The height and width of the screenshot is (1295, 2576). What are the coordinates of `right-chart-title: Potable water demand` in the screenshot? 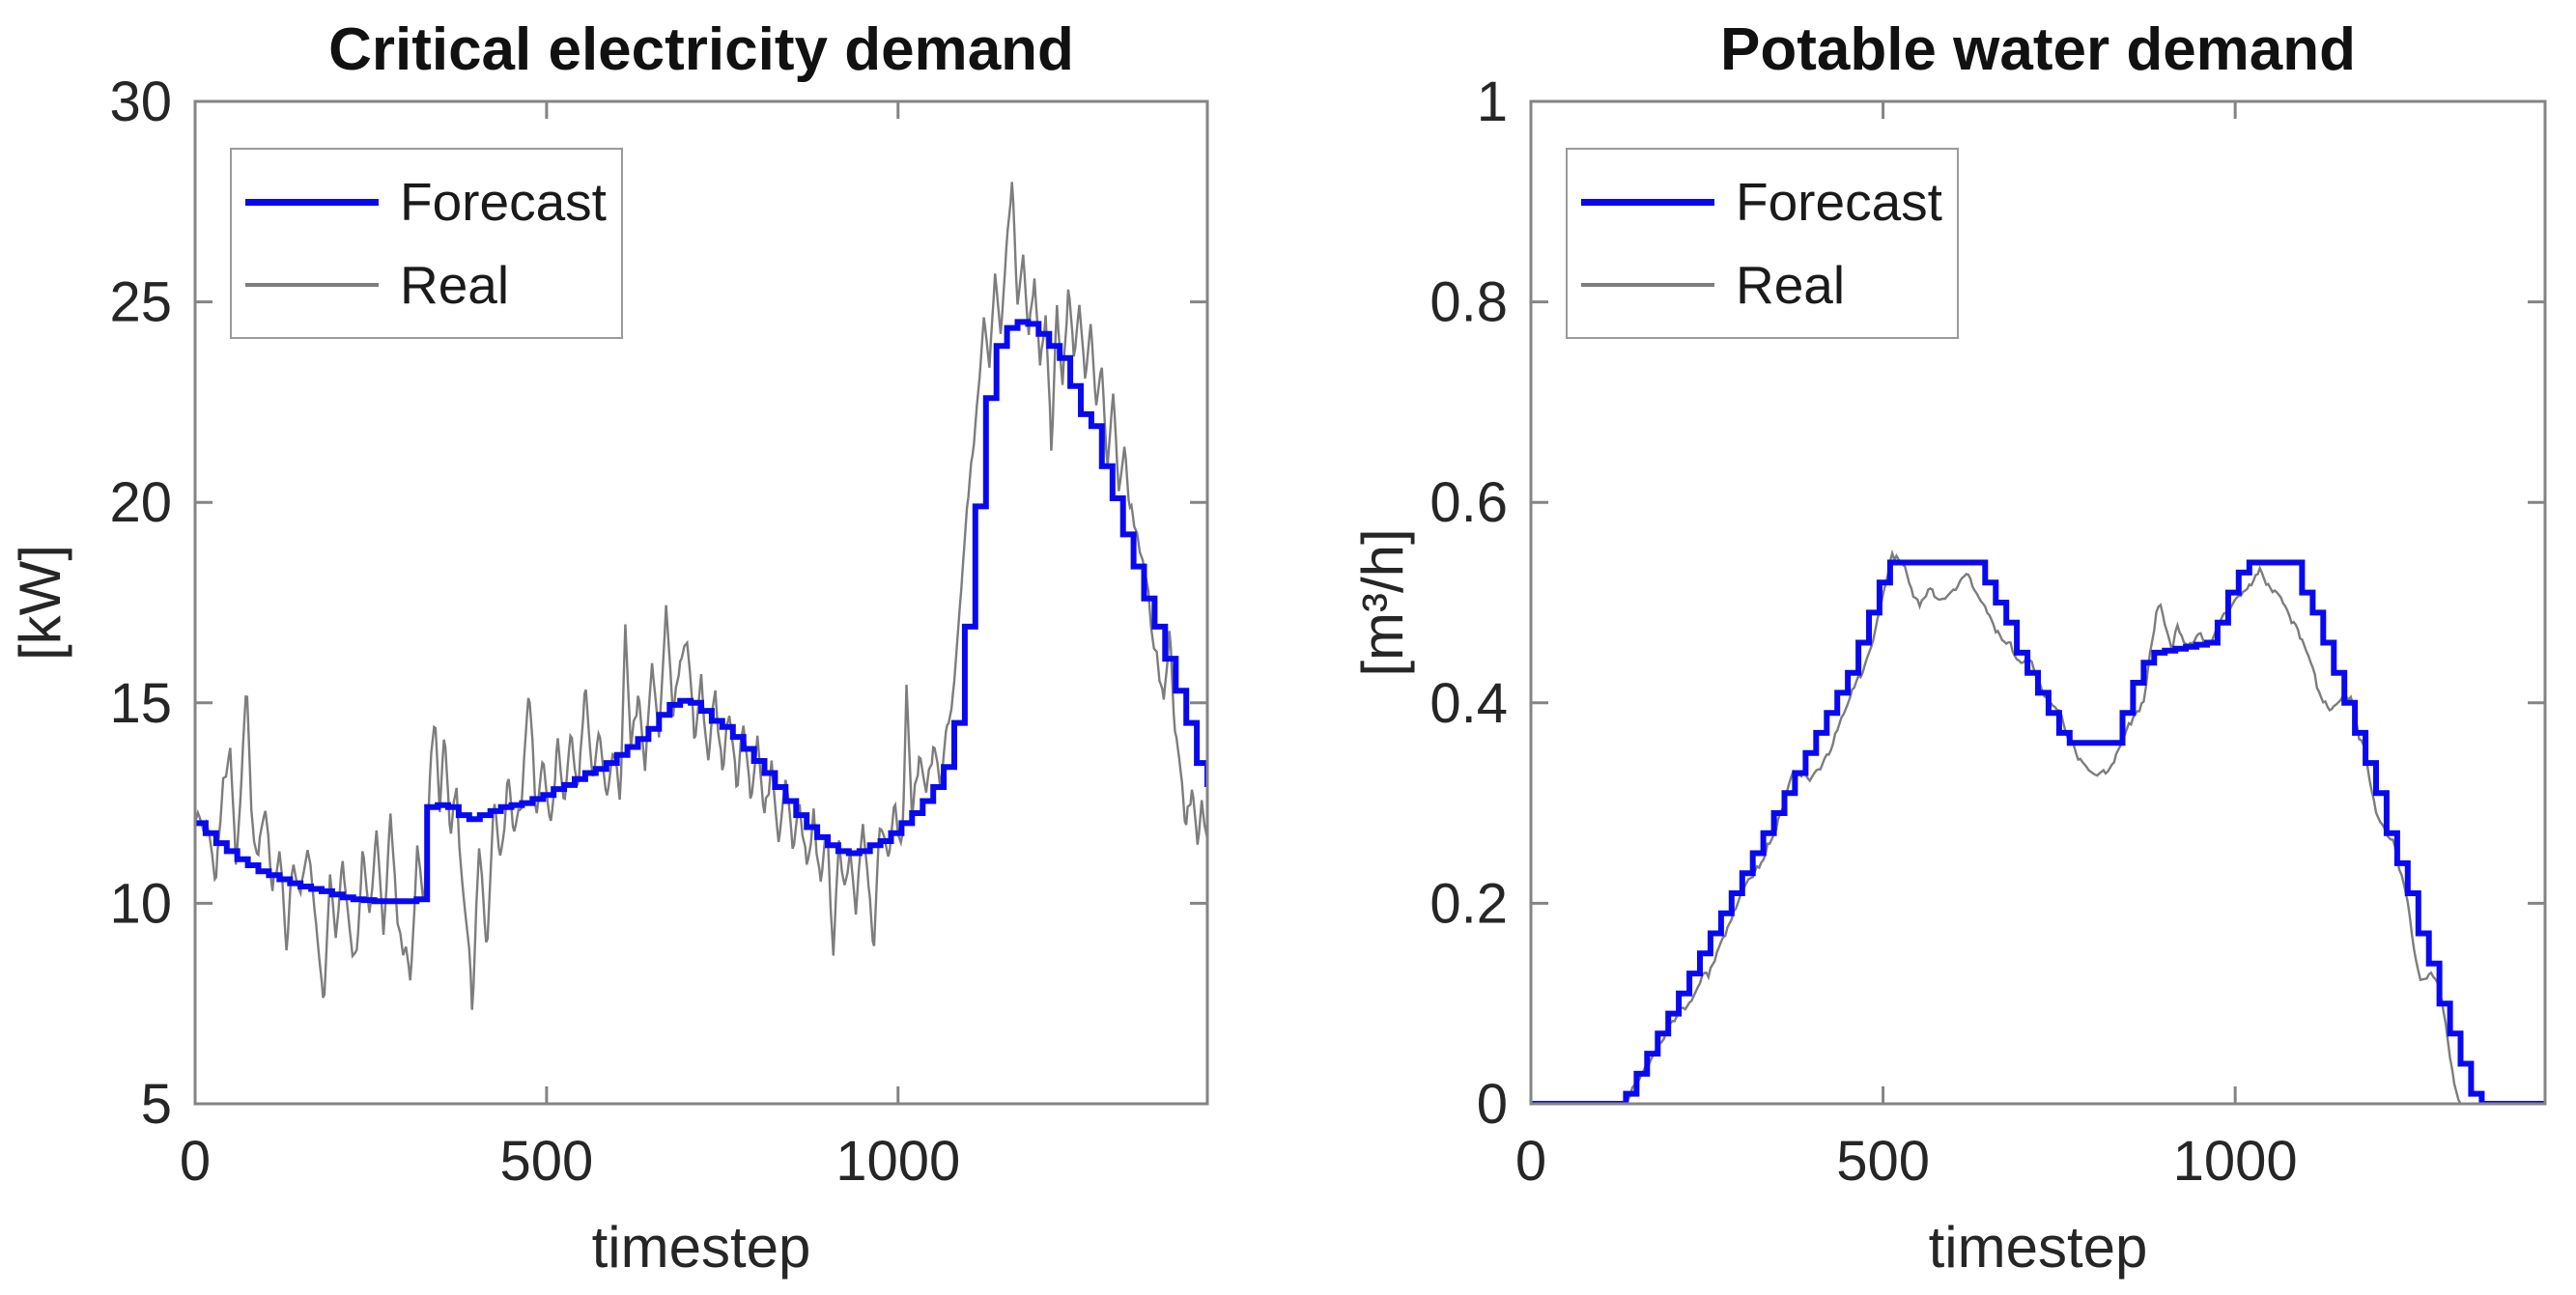 It's located at (2038, 49).